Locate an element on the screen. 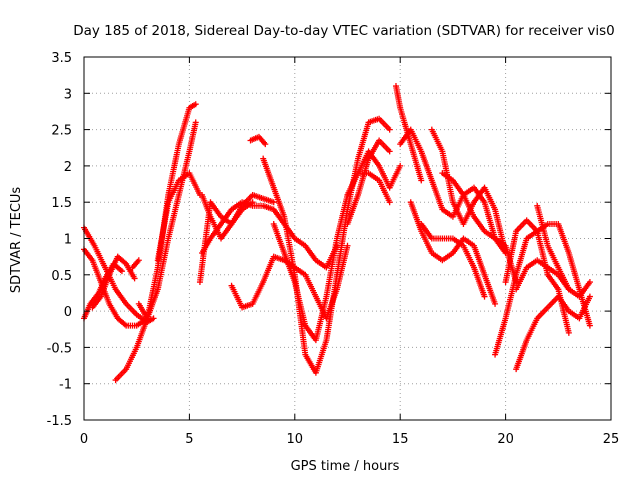  y-tick-label: 0.5 is located at coordinates (61, 276).